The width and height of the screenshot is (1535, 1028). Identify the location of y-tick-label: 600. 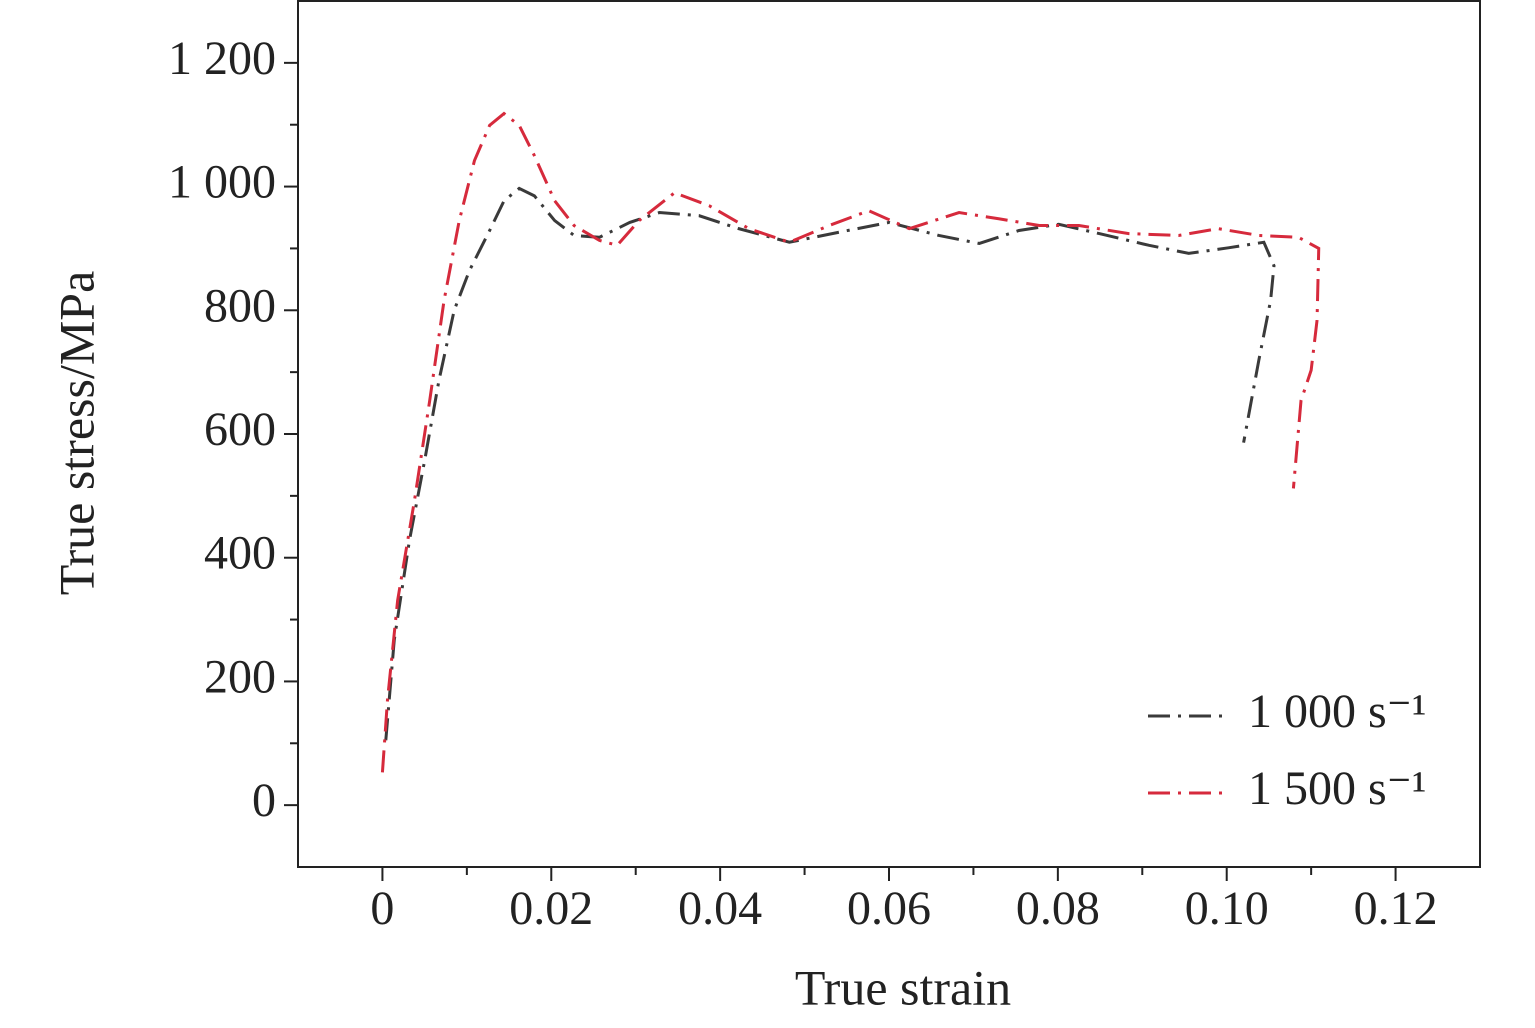
(240, 429).